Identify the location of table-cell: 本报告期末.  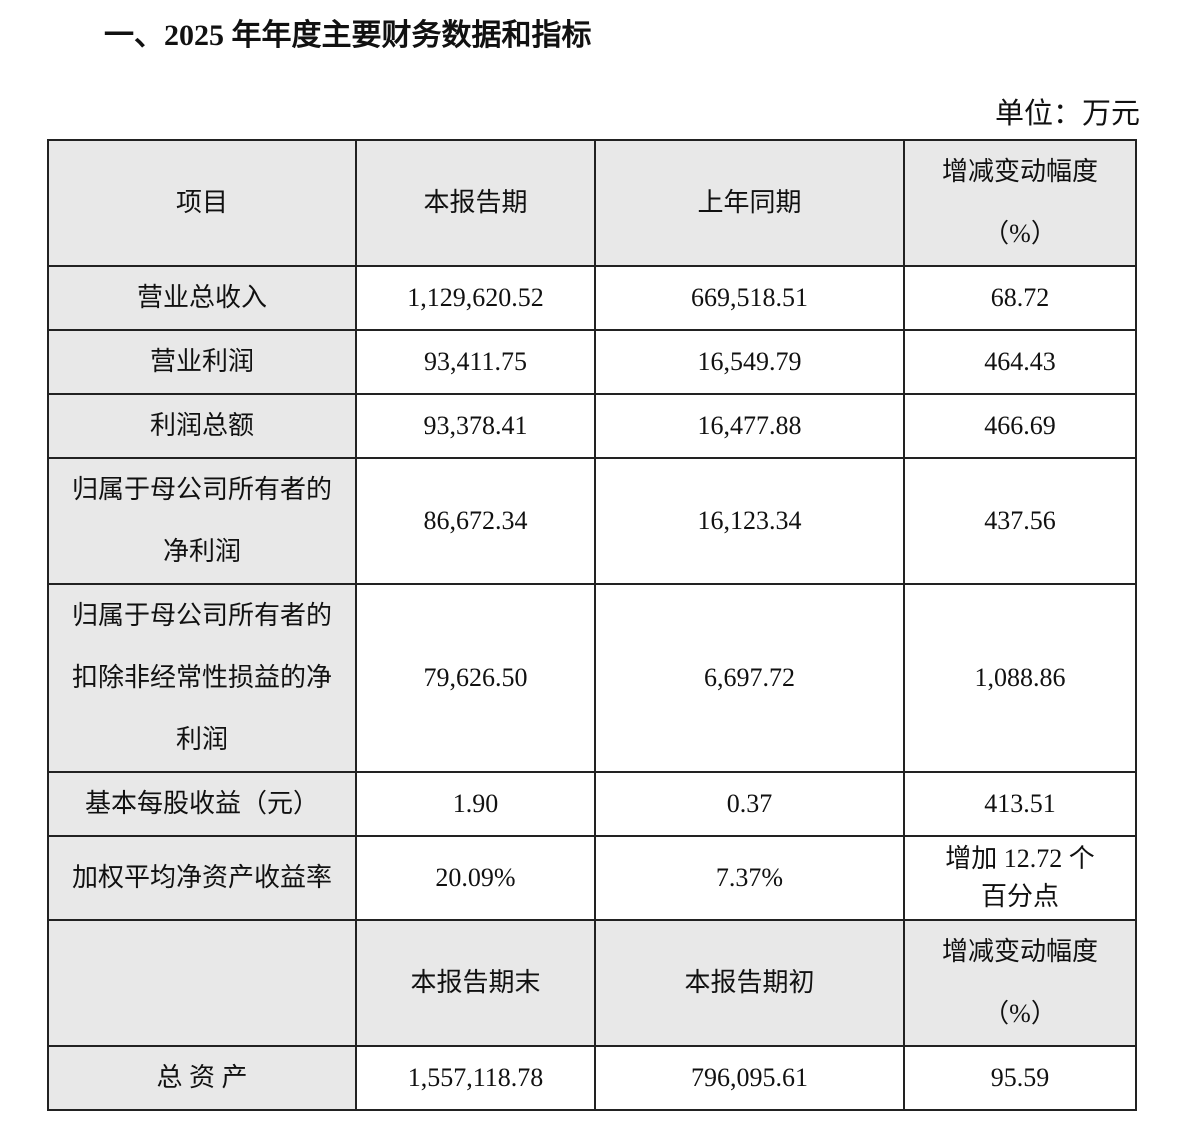
(475, 983).